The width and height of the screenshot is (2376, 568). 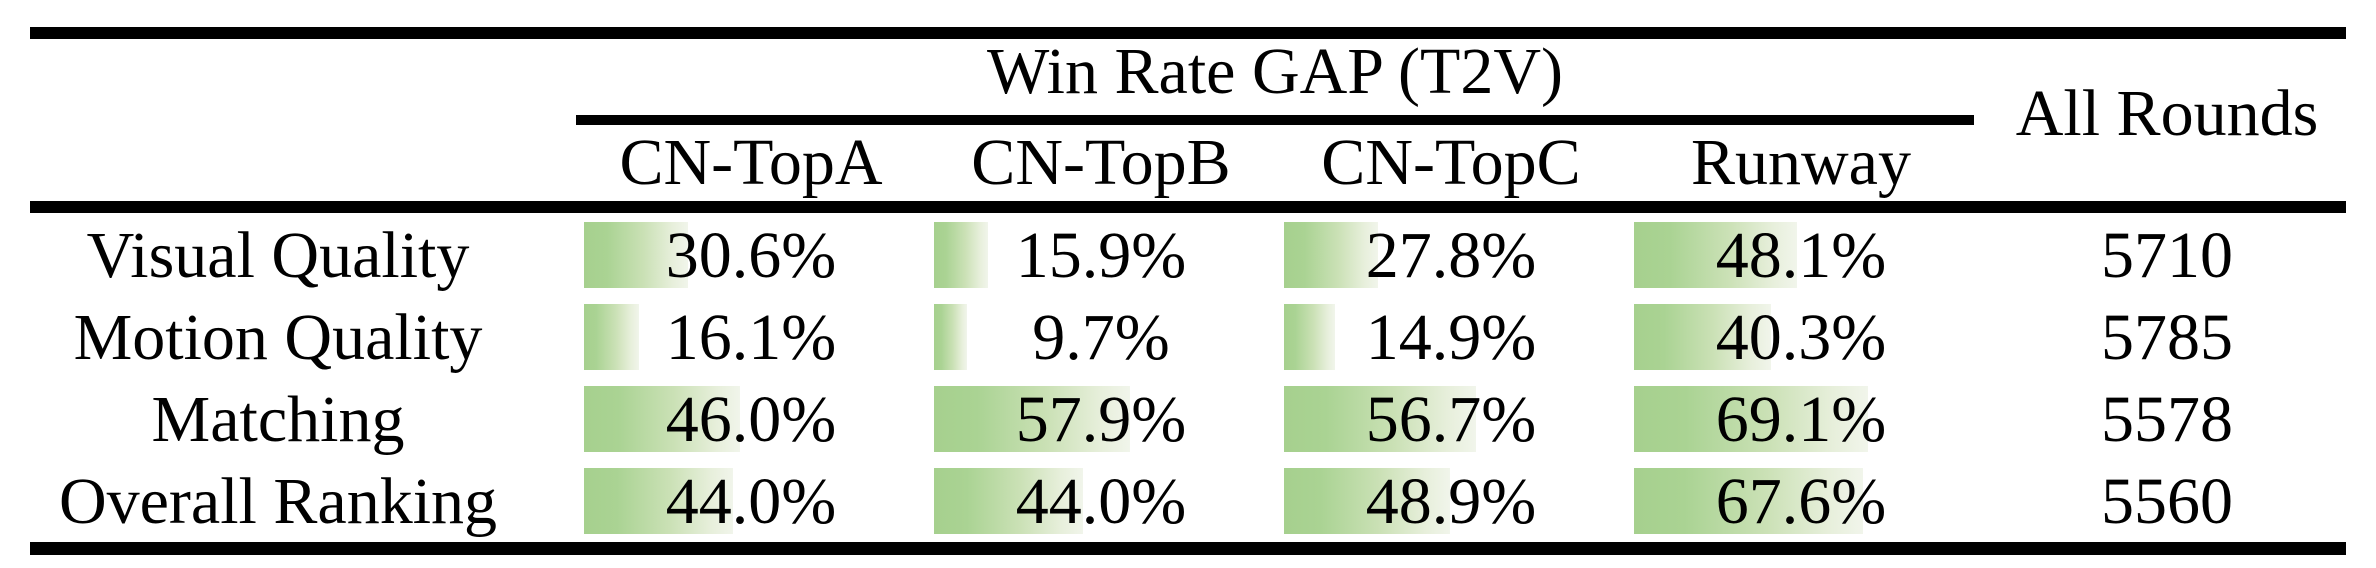 I want to click on win-rate-cell: 67.6%, so click(x=1801, y=502).